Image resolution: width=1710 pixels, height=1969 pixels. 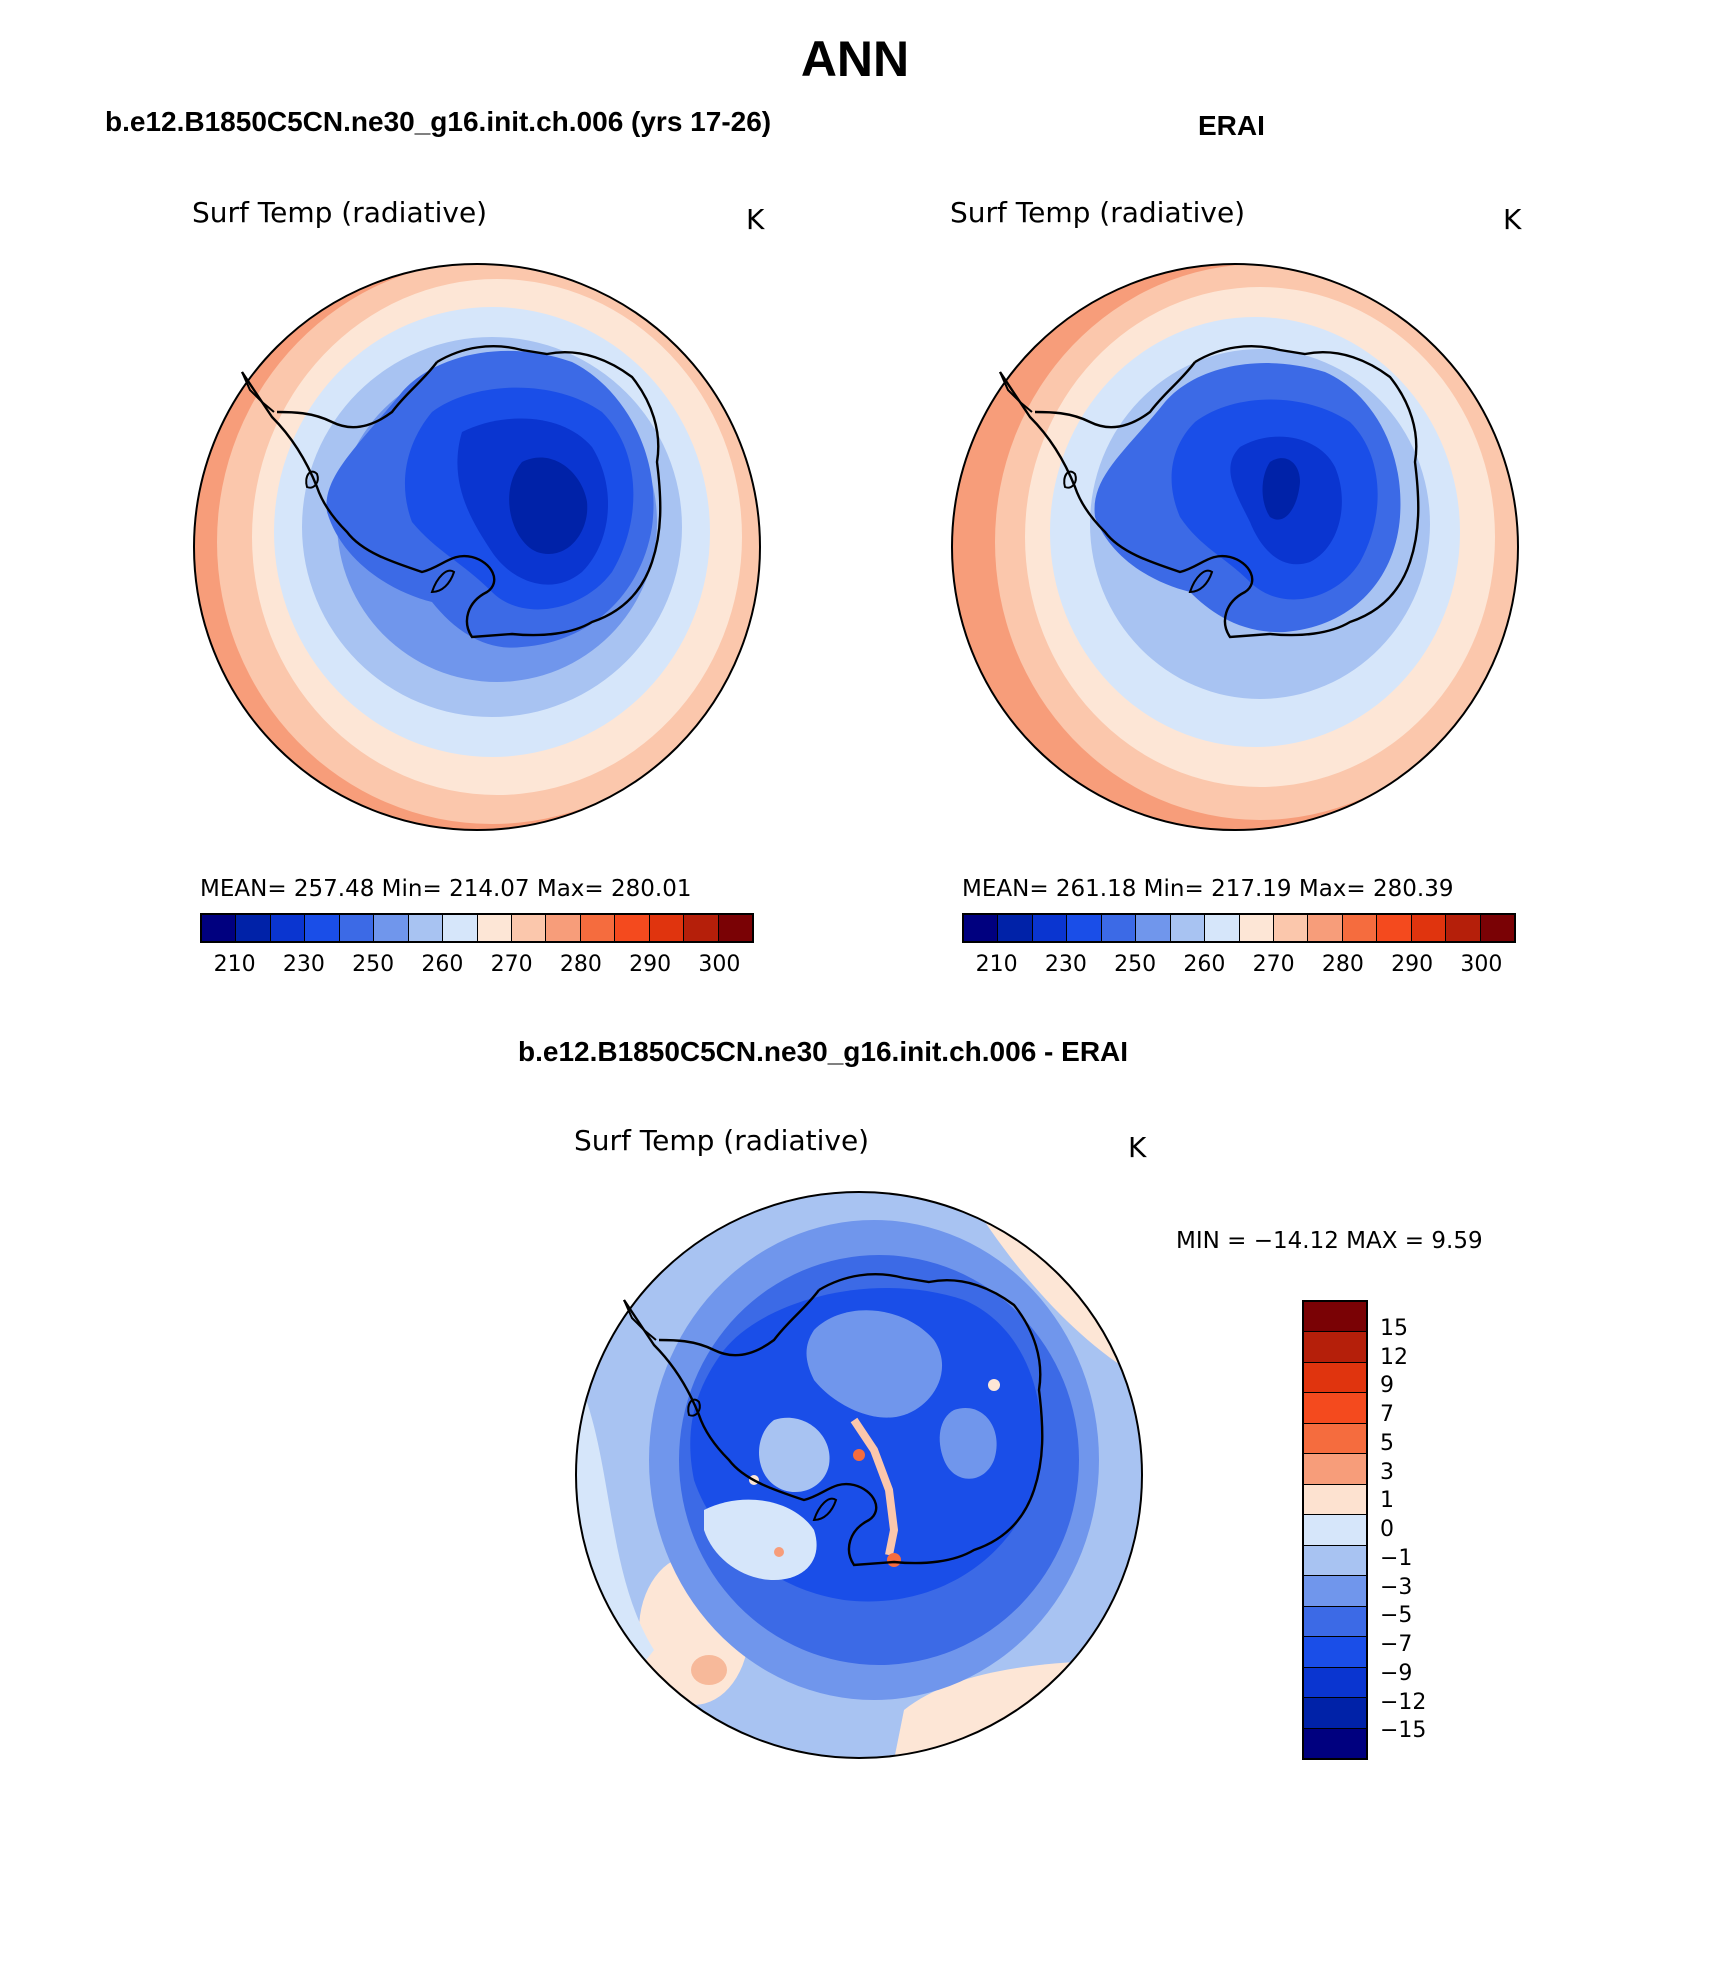 What do you see at coordinates (1098, 212) in the screenshot?
I see `panel2-variable-label: Surf Temp (radiative)` at bounding box center [1098, 212].